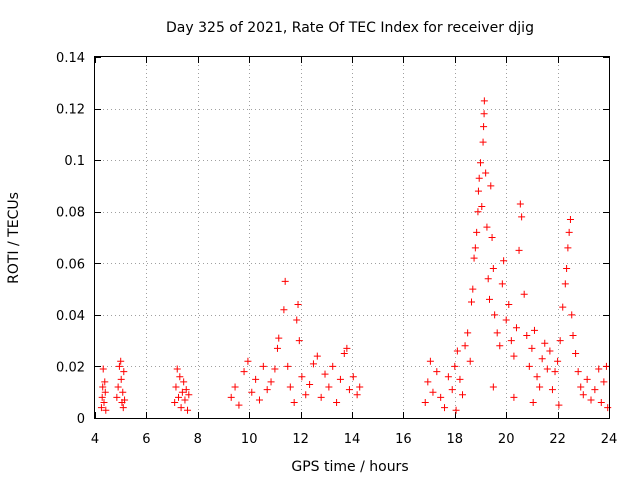  What do you see at coordinates (70, 110) in the screenshot?
I see `y-tick-label: 0.12` at bounding box center [70, 110].